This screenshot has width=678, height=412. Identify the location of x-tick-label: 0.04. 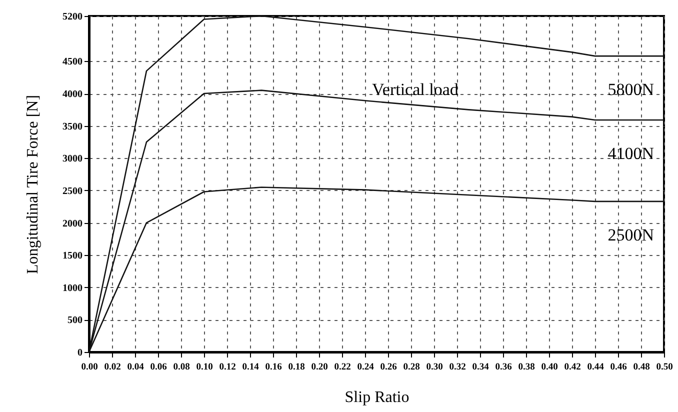
(135, 367).